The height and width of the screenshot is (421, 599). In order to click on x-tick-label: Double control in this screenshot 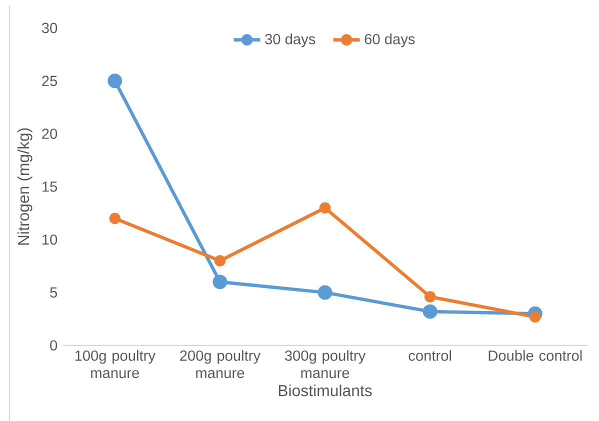, I will do `click(535, 355)`.